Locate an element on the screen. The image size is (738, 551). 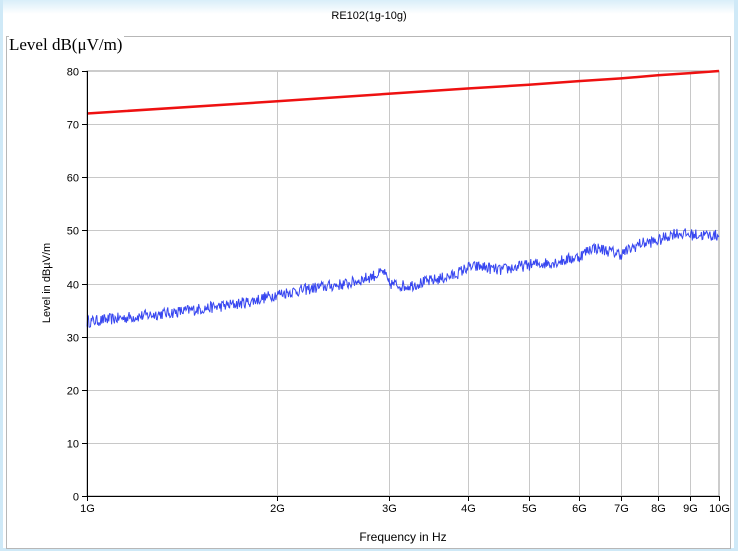
x-axis-label: Frequency in Hz is located at coordinates (402, 537).